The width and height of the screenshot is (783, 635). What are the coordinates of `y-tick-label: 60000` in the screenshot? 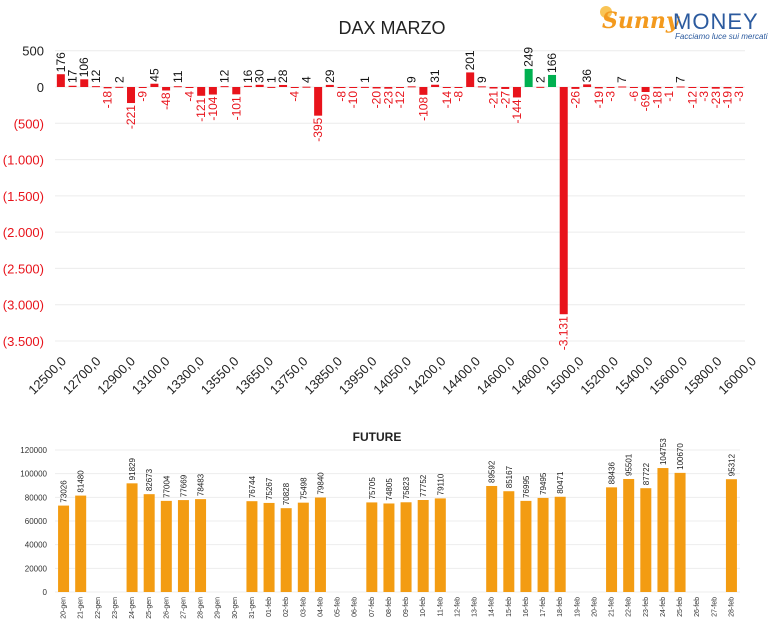 It's located at (36, 521).